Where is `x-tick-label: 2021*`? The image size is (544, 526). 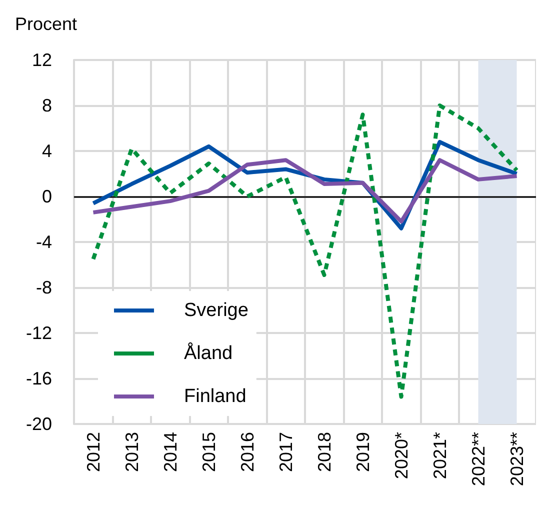
x-tick-label: 2021* is located at coordinates (440, 456).